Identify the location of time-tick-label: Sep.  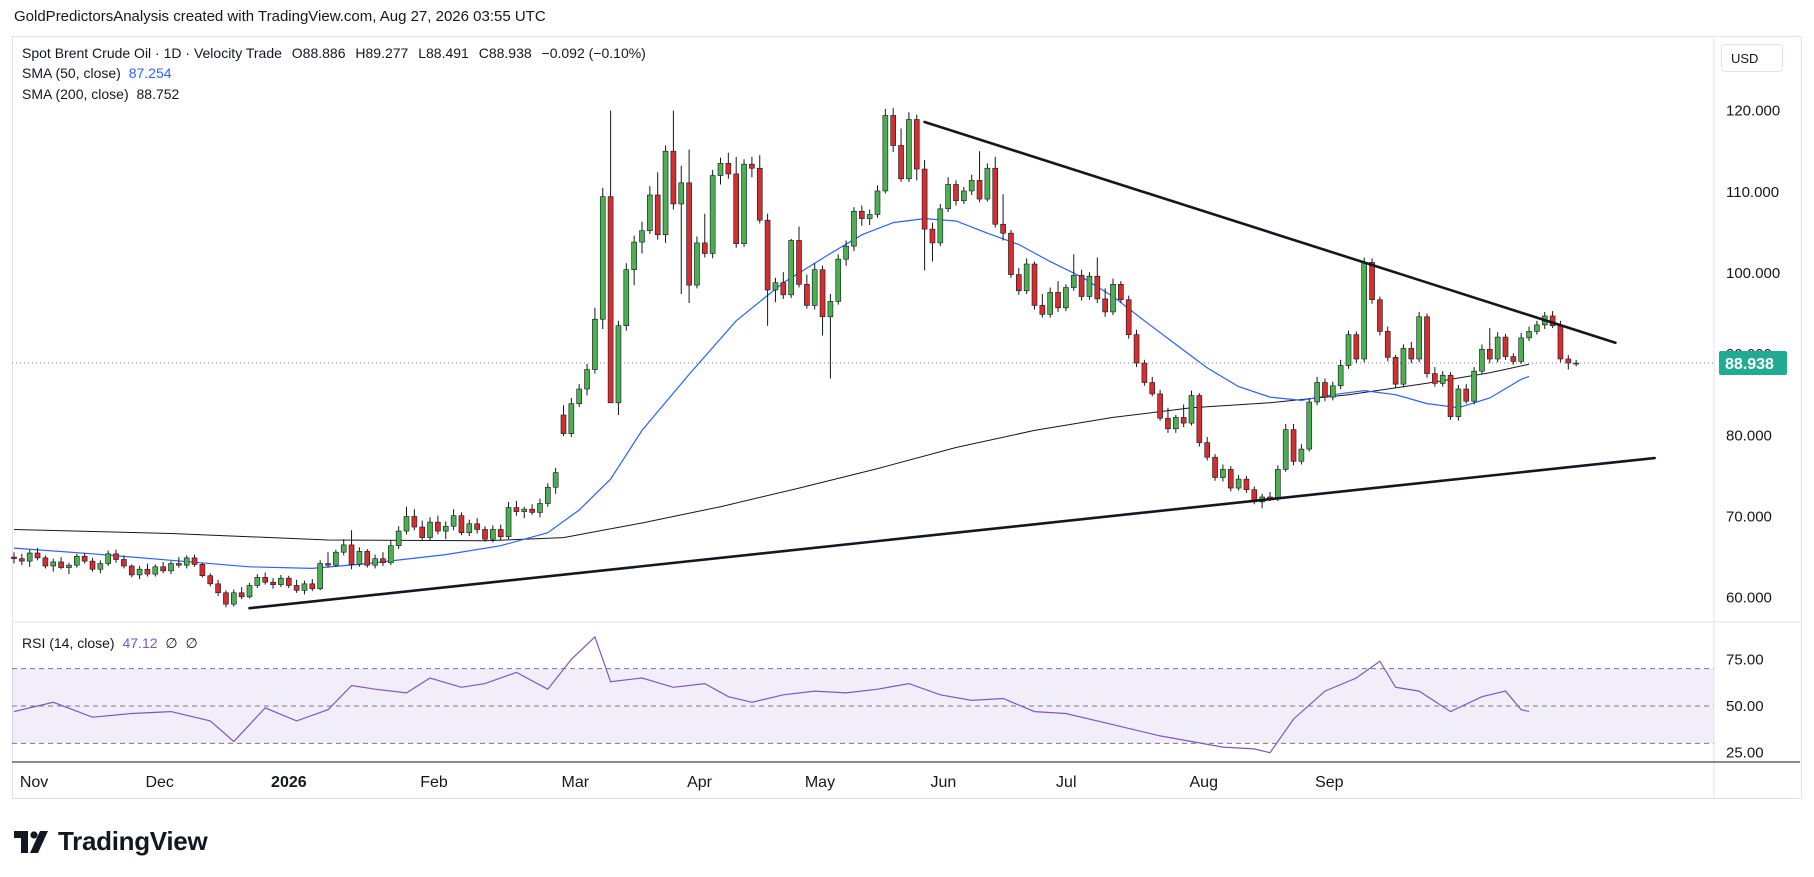
(1329, 782).